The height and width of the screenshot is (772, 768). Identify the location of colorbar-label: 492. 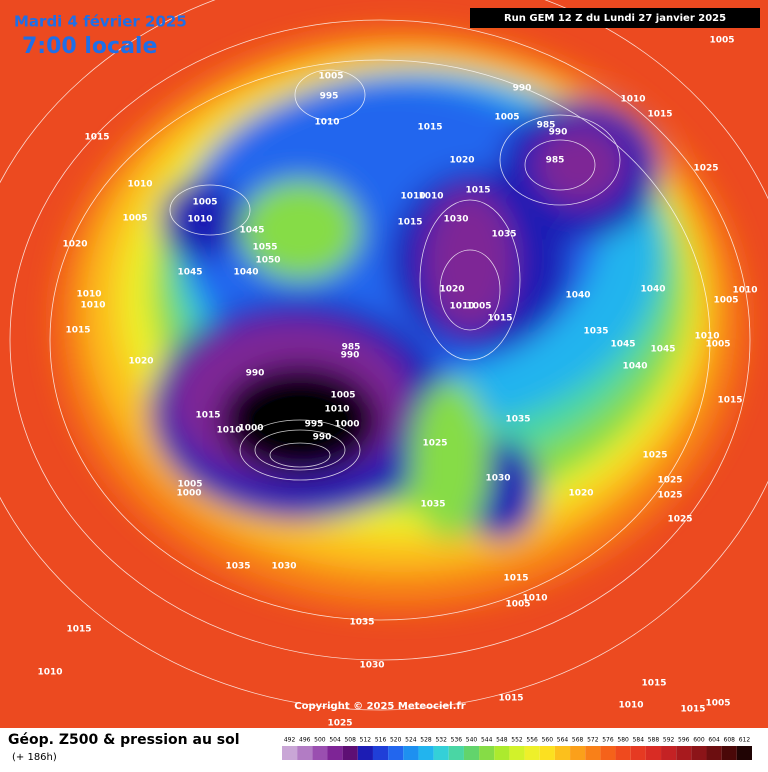
(290, 740).